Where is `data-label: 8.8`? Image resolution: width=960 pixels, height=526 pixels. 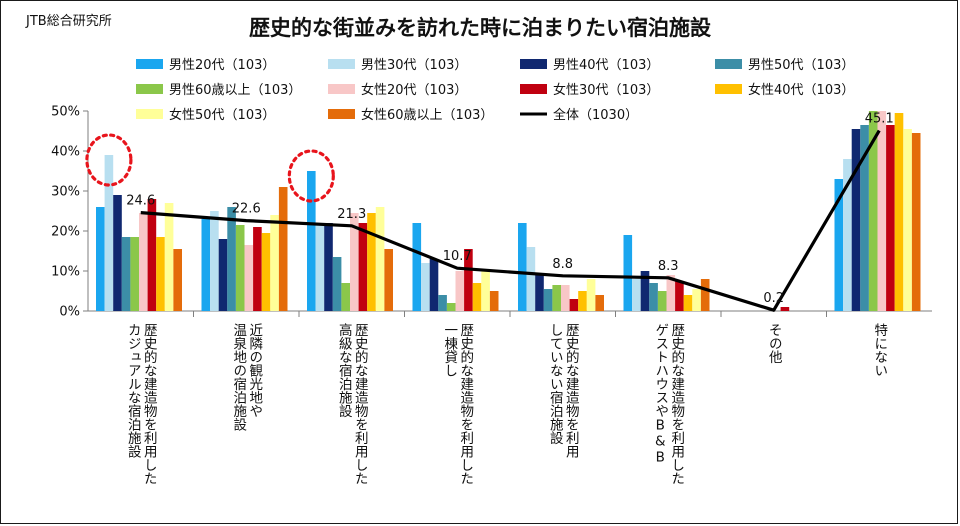 data-label: 8.8 is located at coordinates (562, 264).